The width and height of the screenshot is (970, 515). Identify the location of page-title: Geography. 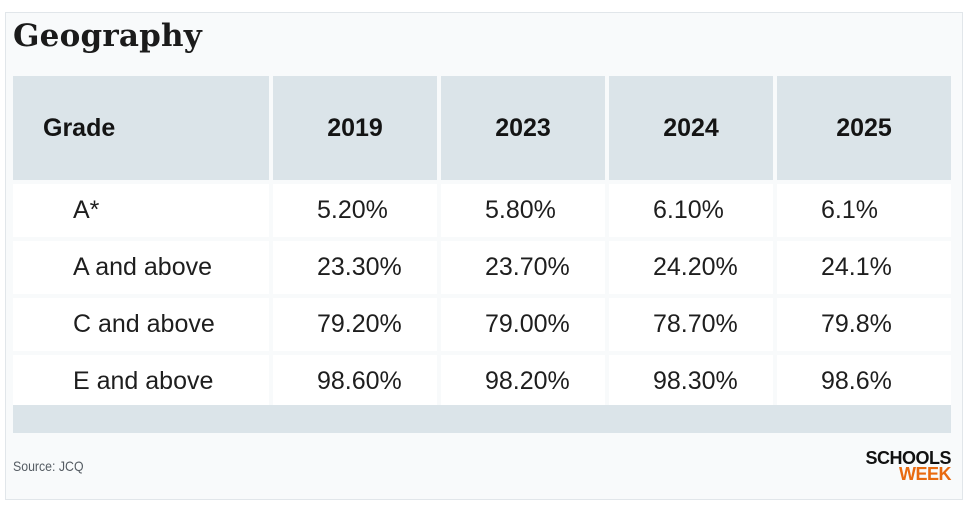
(107, 36).